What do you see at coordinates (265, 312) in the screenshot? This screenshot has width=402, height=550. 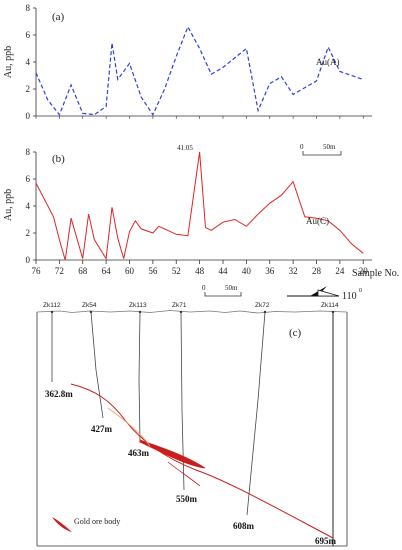 I see `well-zk72-collar` at bounding box center [265, 312].